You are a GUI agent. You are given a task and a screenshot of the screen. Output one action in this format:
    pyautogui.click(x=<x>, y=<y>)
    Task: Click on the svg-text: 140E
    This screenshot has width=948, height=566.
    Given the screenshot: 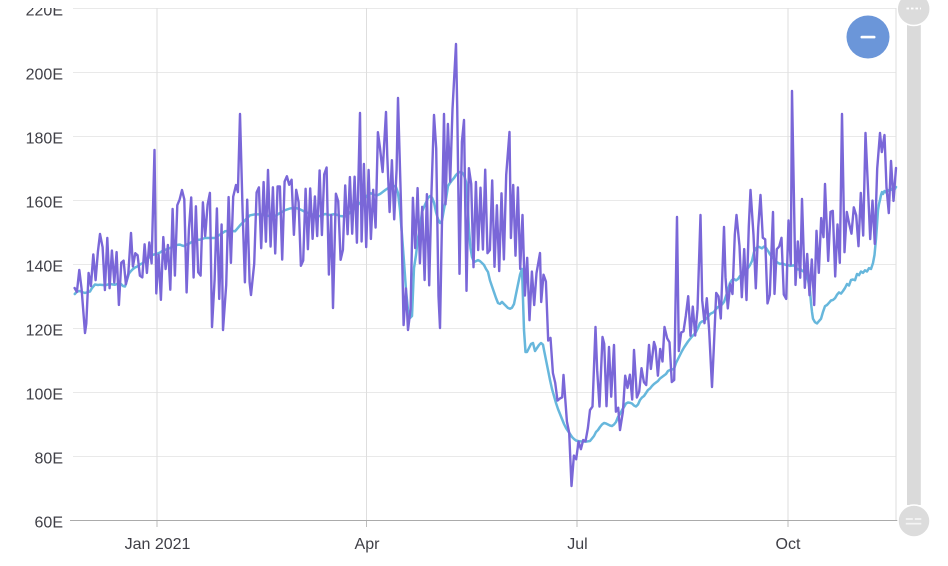 What is the action you would take?
    pyautogui.click(x=44, y=267)
    